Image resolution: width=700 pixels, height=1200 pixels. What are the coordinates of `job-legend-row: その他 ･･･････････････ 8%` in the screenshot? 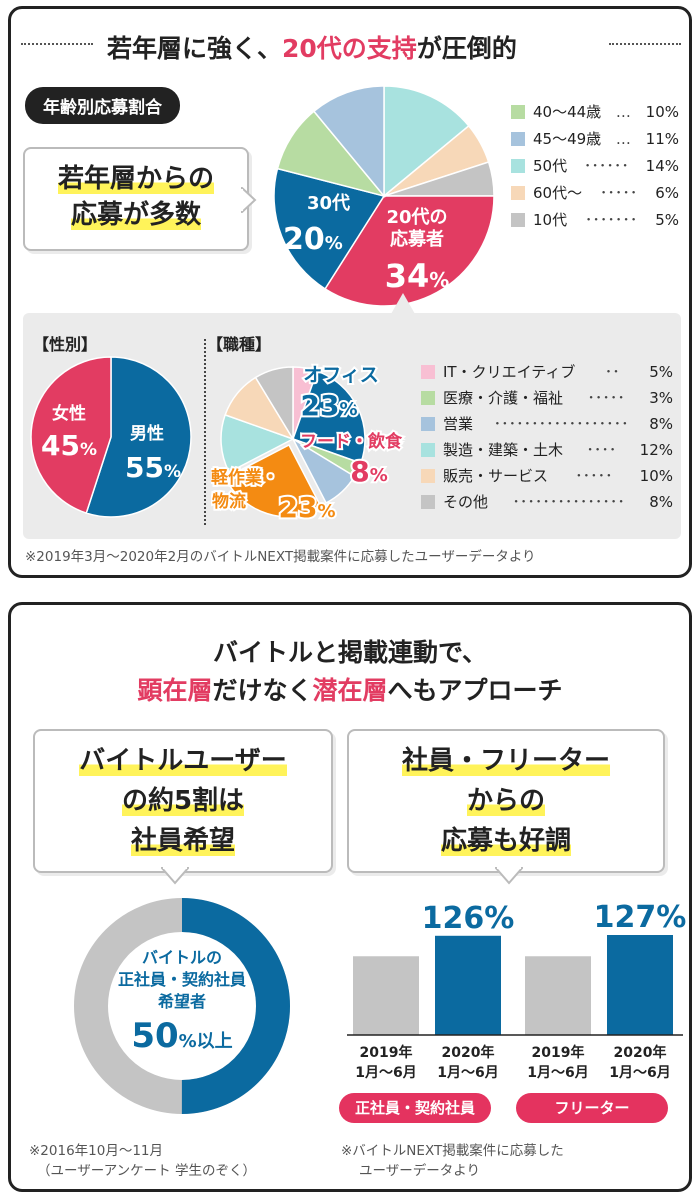 It's located at (547, 501).